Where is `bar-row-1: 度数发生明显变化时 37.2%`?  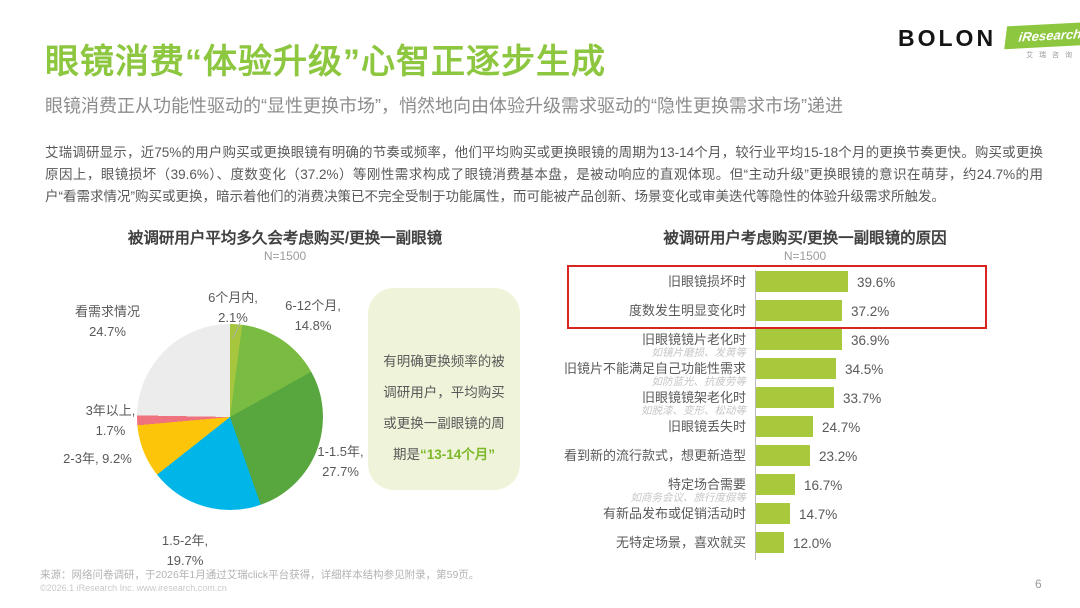
bar-row-1: 度数发生明显变化时 37.2% is located at coordinates (805, 313).